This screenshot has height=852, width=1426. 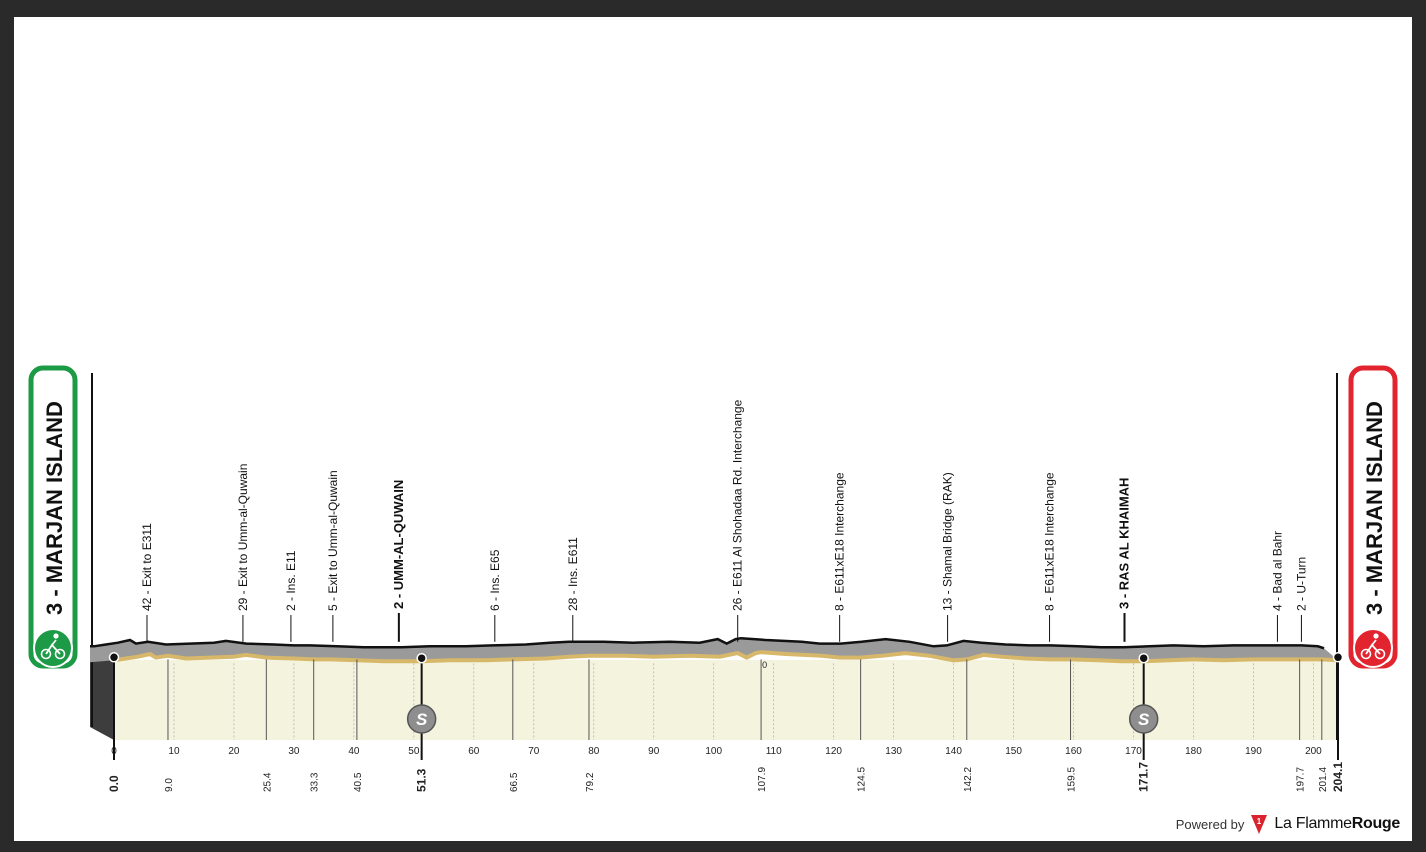 I want to click on km-marker-label: 66.5, so click(x=514, y=782).